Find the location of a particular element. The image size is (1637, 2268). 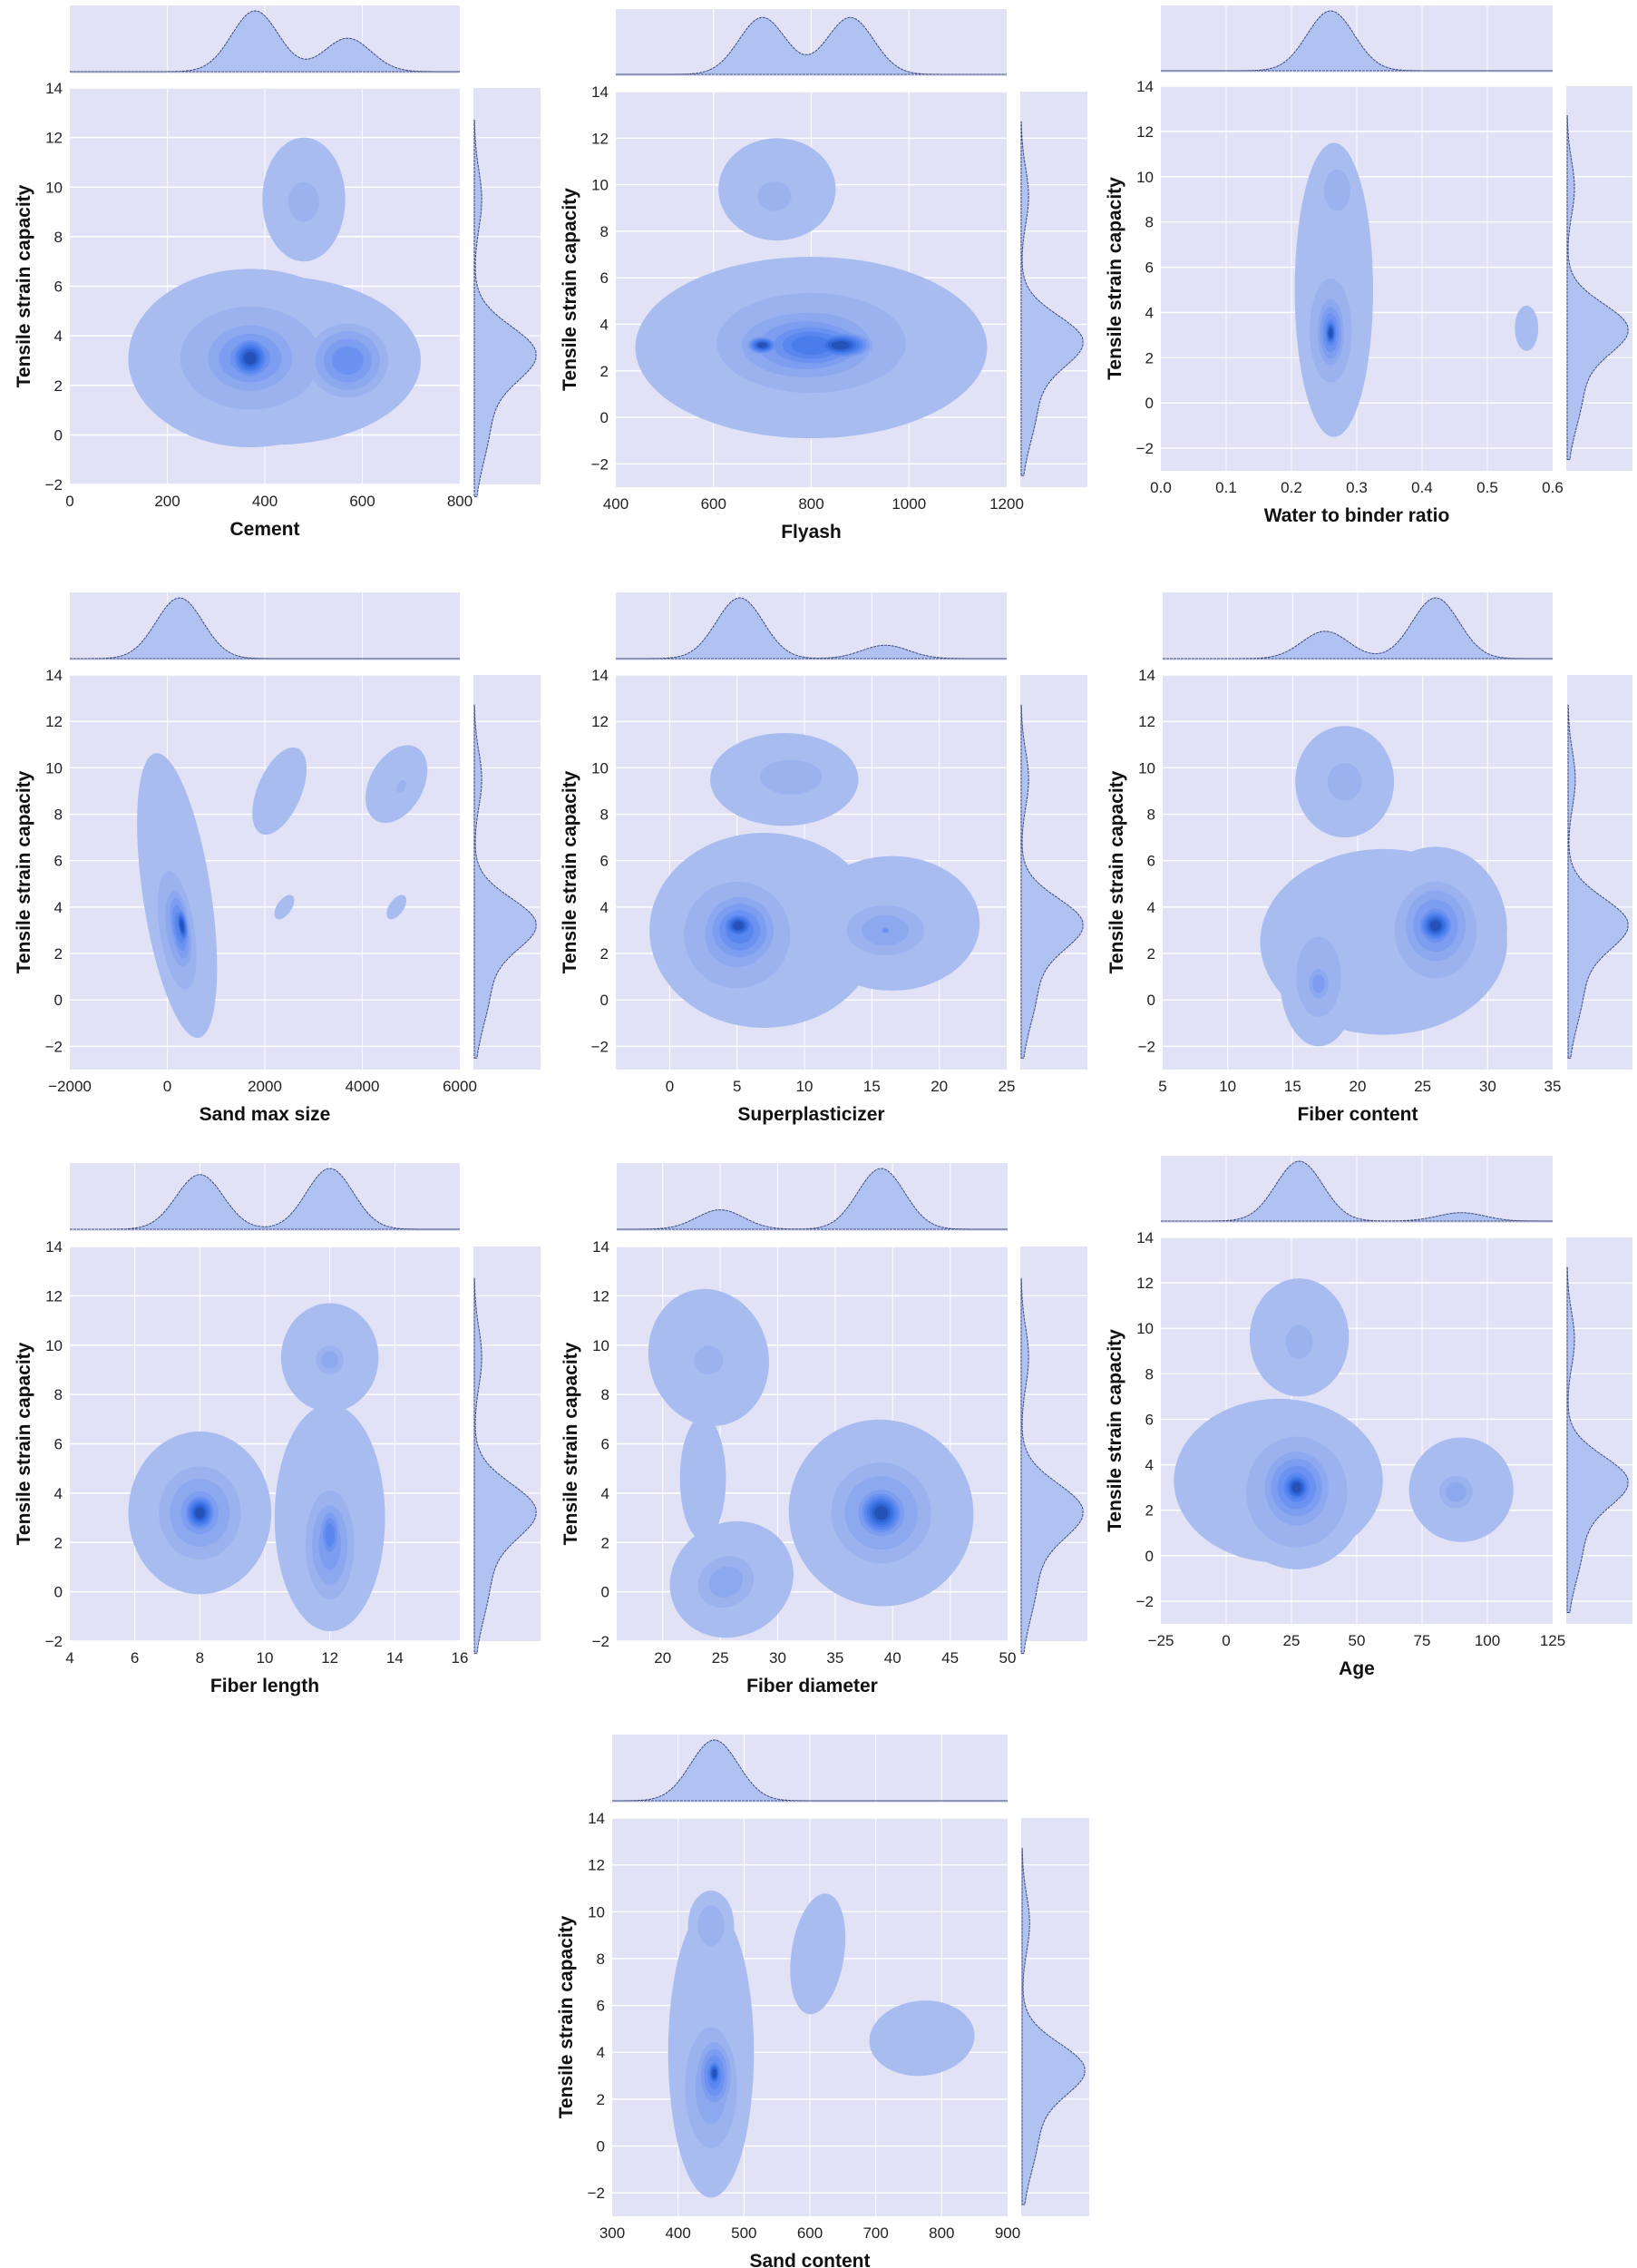

x-axis-label: Sand content is located at coordinates (809, 2259).